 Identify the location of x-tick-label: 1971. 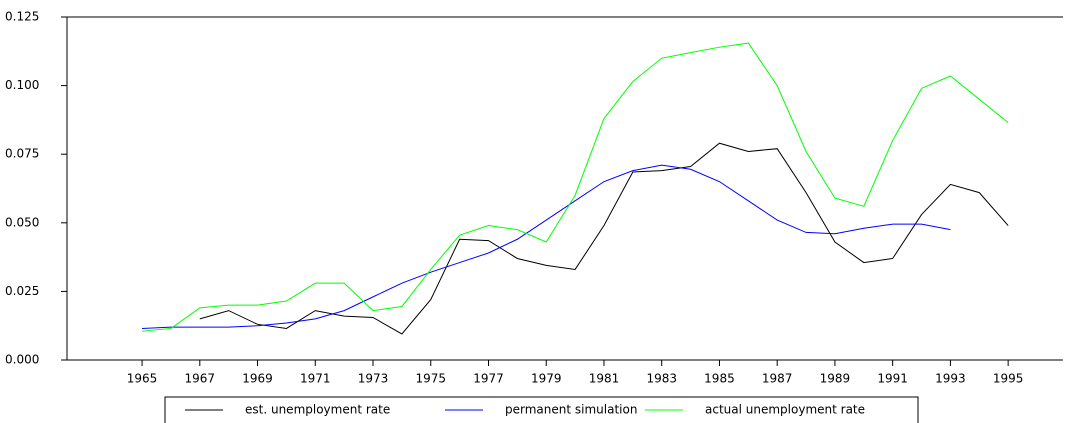
(315, 379).